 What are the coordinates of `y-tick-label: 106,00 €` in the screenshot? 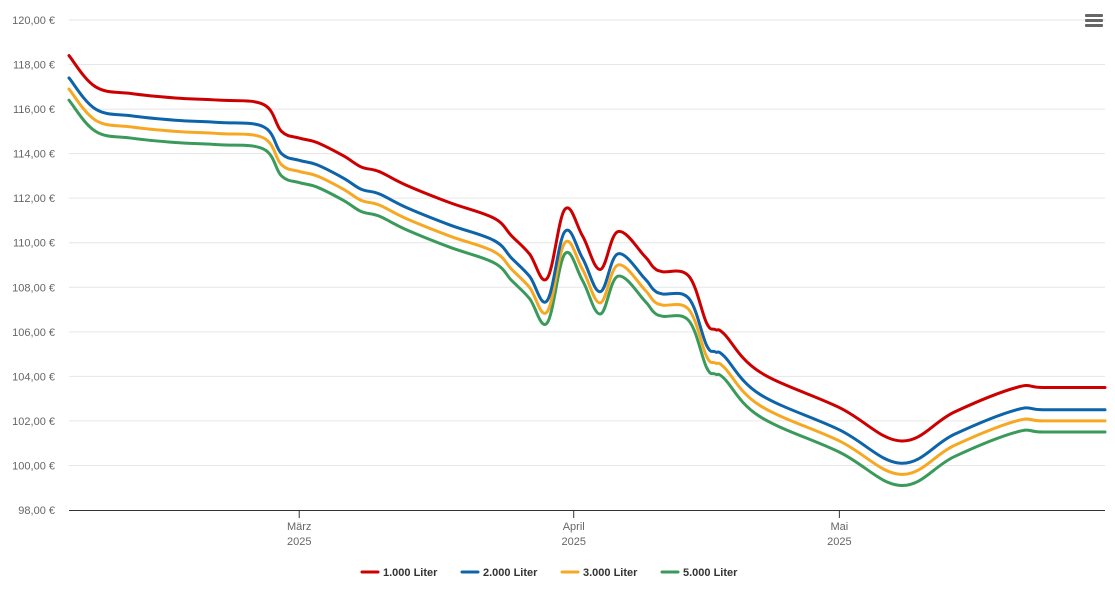 It's located at (33, 333).